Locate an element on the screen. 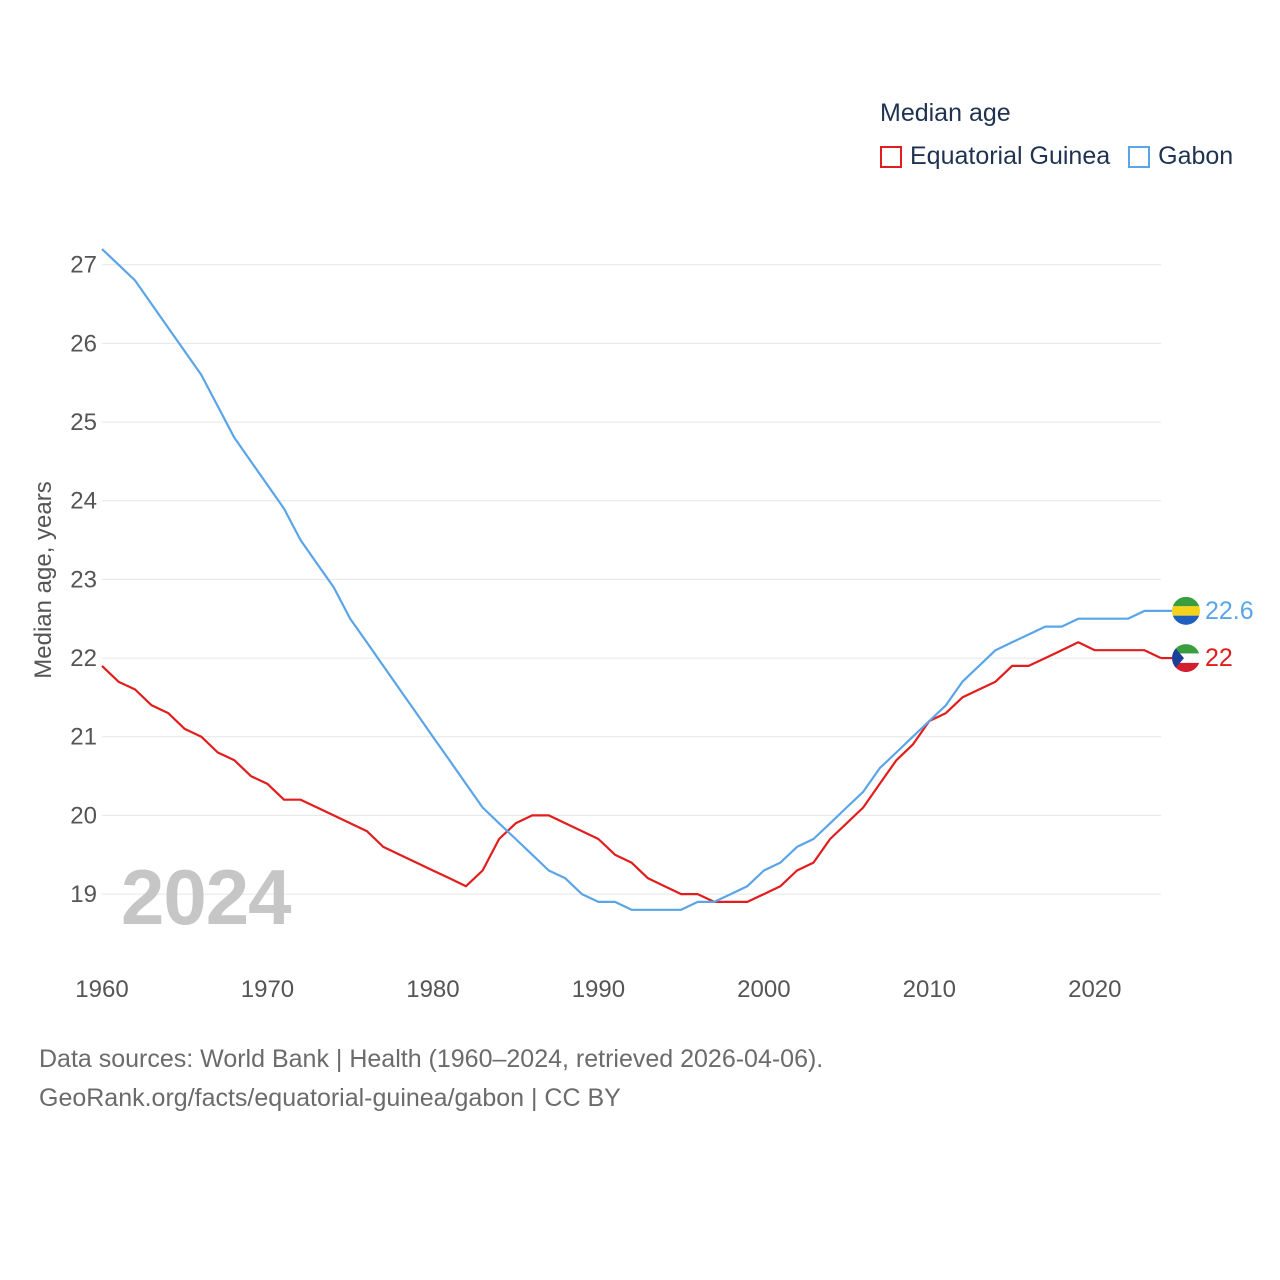 This screenshot has height=1280, width=1280. y-tick-label-19: 19 is located at coordinates (83, 894).